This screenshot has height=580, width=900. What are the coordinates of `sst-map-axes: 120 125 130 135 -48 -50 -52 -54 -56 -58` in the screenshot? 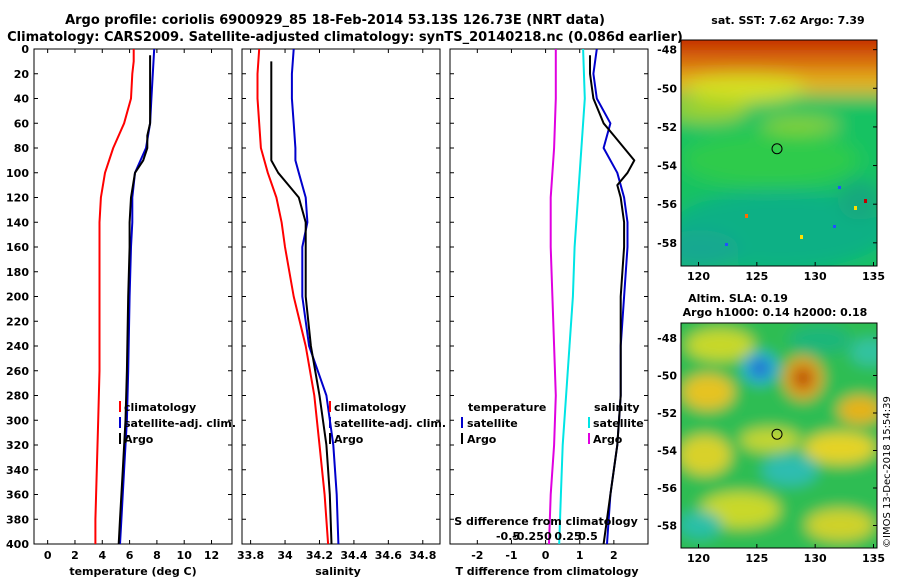 It's located at (771, 163).